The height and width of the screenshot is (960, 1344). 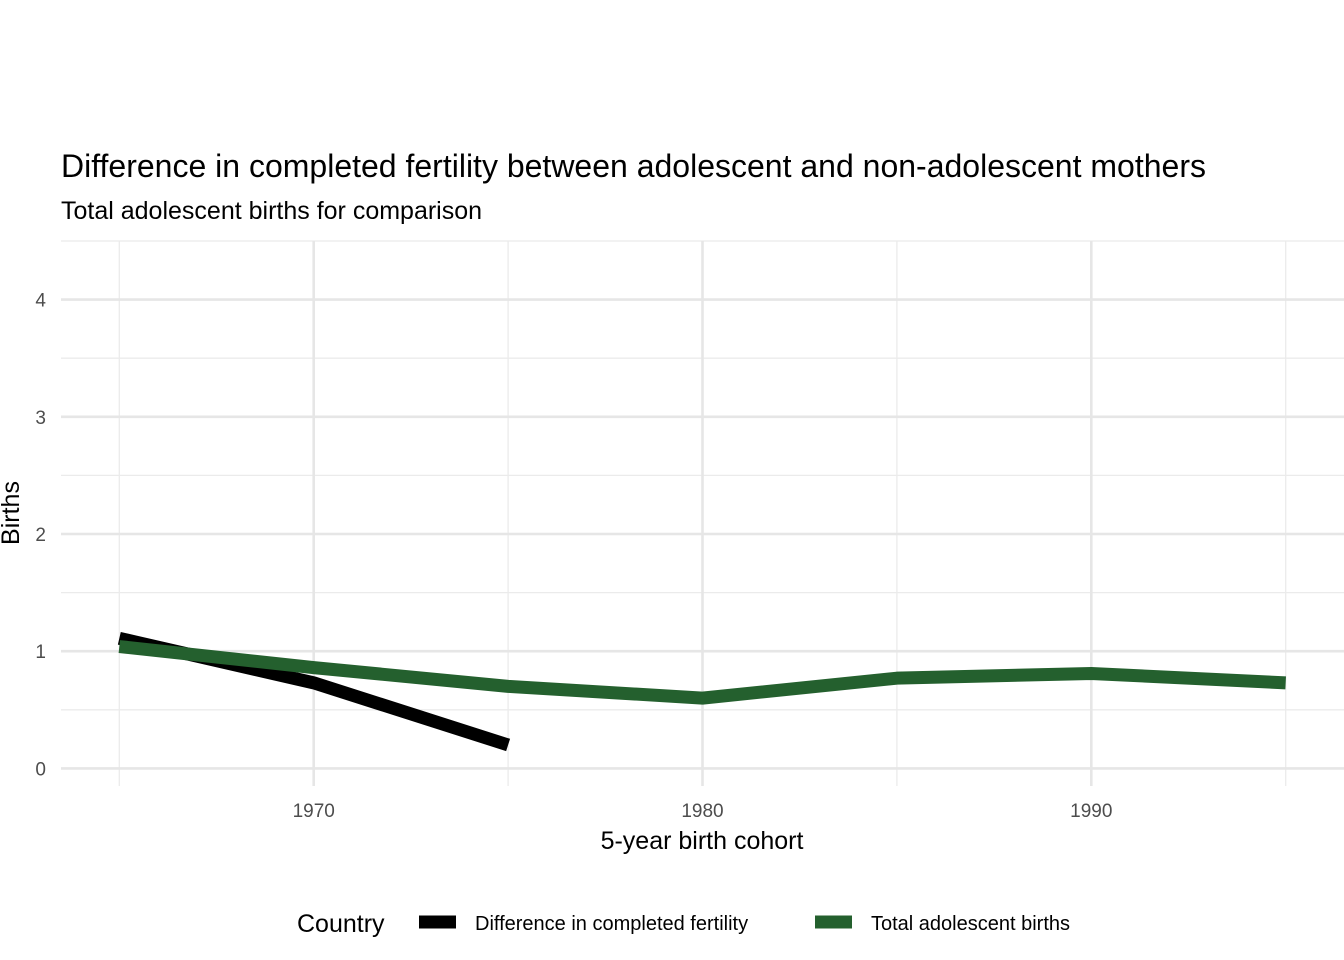 I want to click on chart-subtitle: Total adolescent births for comparison, so click(x=271, y=211).